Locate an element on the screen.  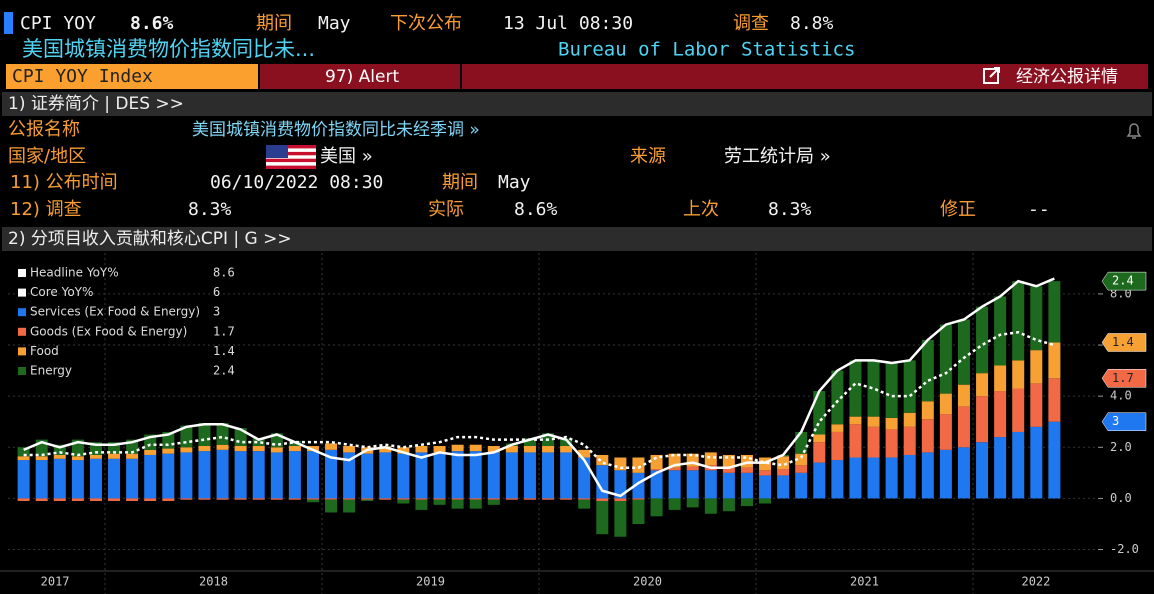
section-title: 2) 分项目收入贡献和核心CPI | G >> is located at coordinates (150, 239).